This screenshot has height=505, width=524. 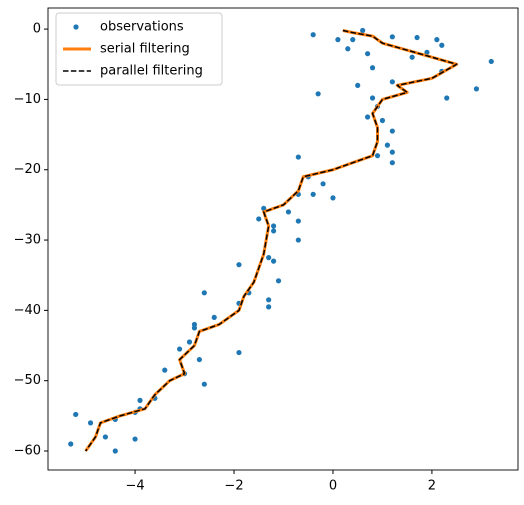 What do you see at coordinates (145, 49) in the screenshot?
I see `legend-label: serial filtering` at bounding box center [145, 49].